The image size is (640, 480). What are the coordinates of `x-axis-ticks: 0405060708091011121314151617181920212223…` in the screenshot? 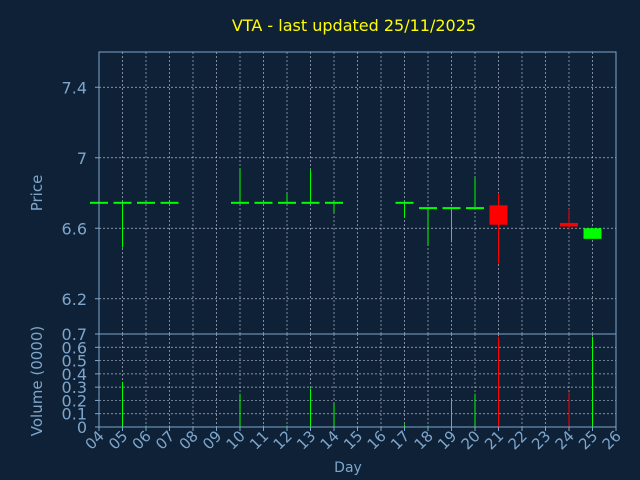 It's located at (353, 440).